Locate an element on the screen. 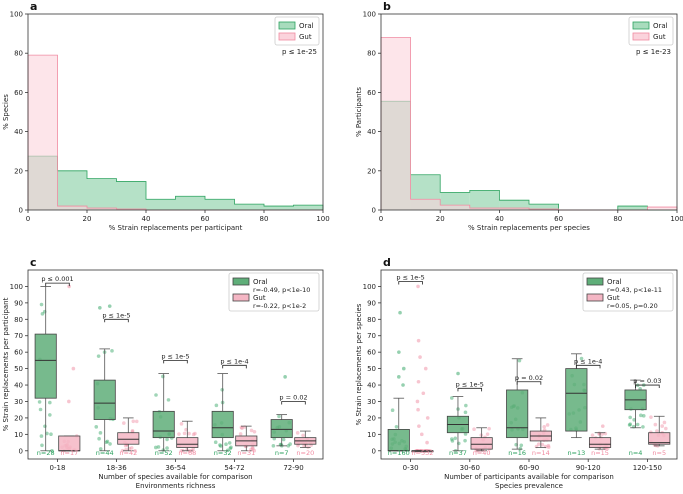 Image resolution: width=683 pixels, height=494 pixels. legend-label: Gut is located at coordinates (259, 298).